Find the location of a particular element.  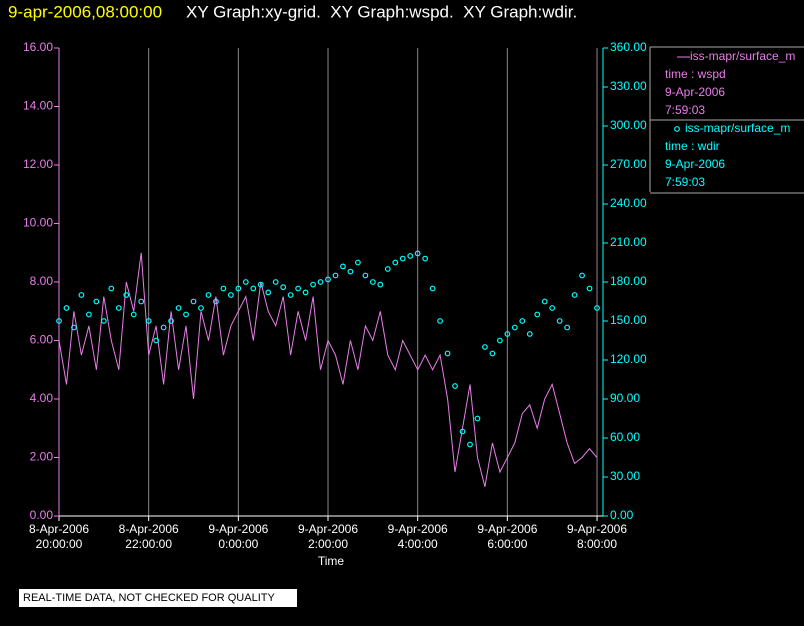

chart-title: 9-apr-2006,08:00:00 is located at coordinates (85, 11).